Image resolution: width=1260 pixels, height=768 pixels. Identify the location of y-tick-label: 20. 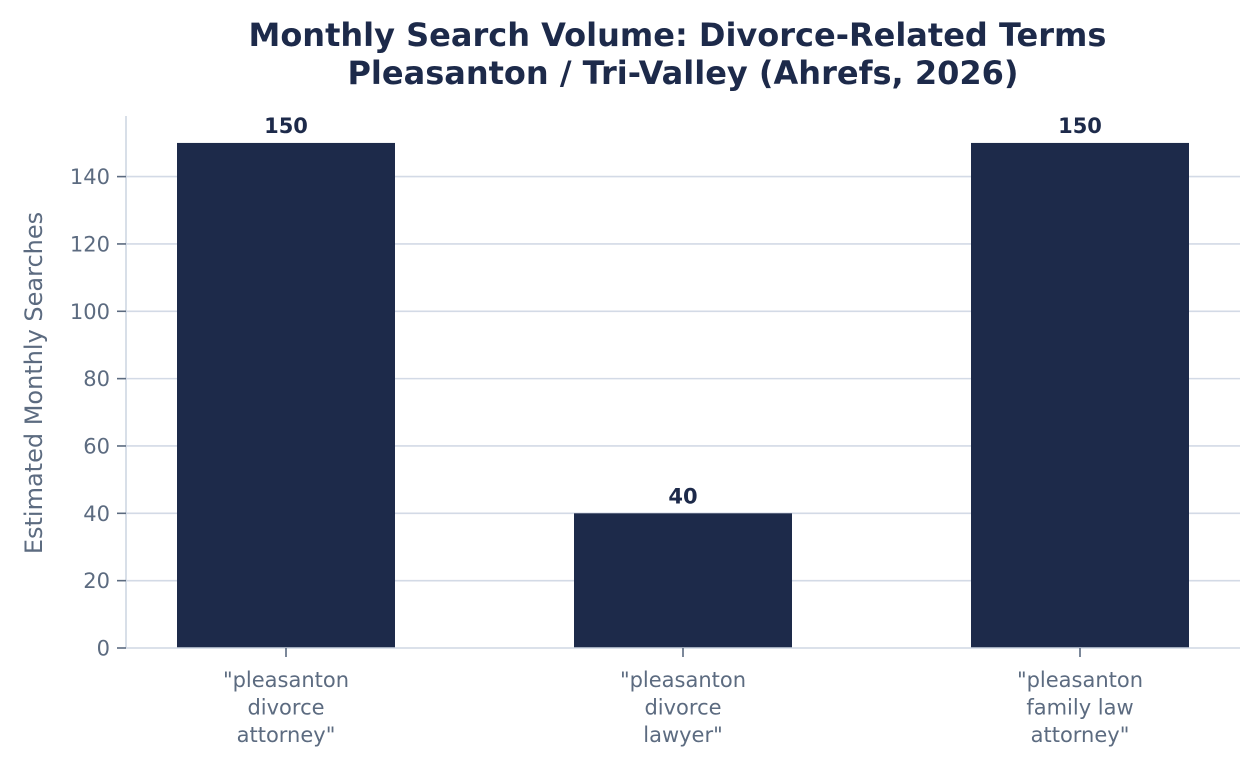
(96, 581).